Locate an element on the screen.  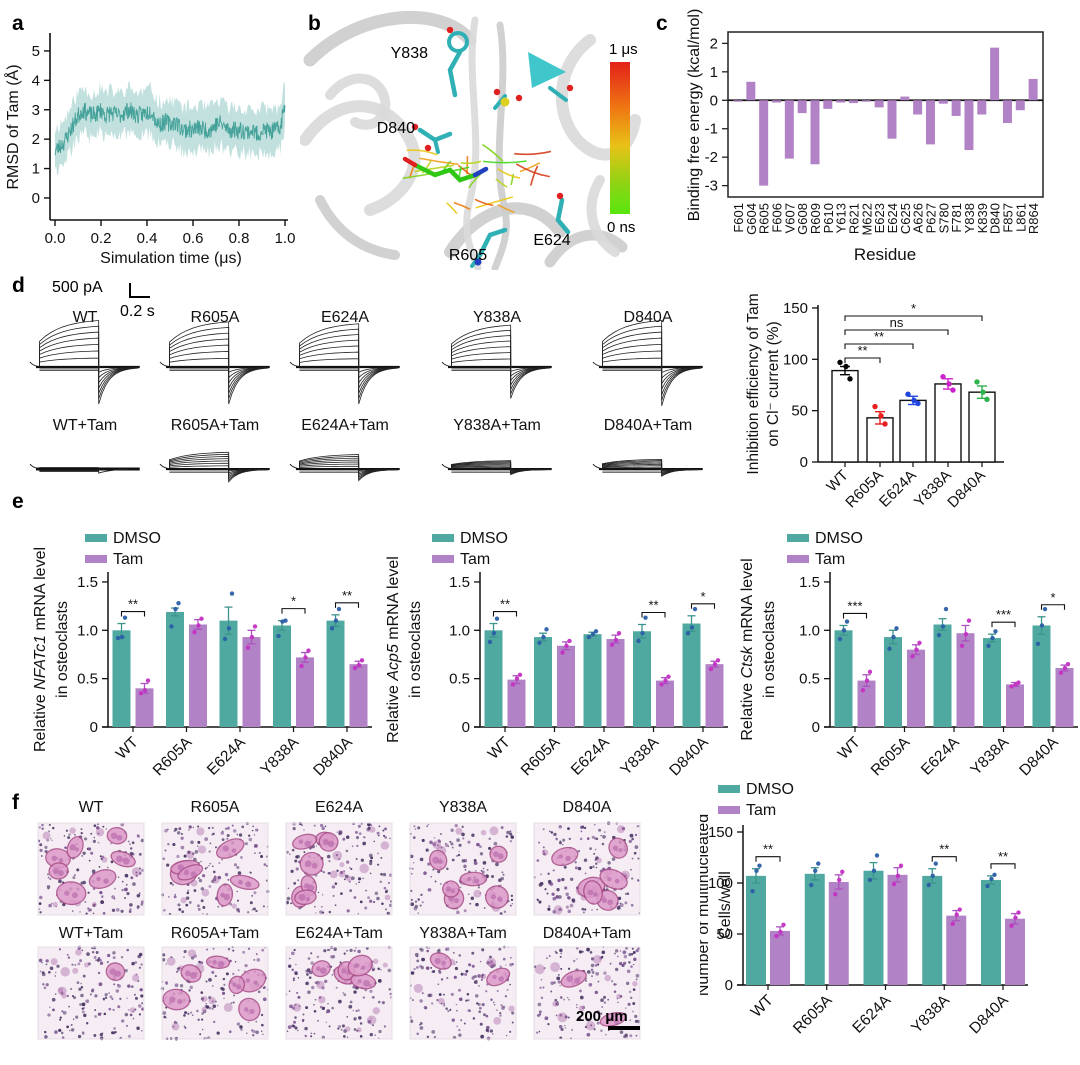
svg-text: 5 is located at coordinates (36, 51).